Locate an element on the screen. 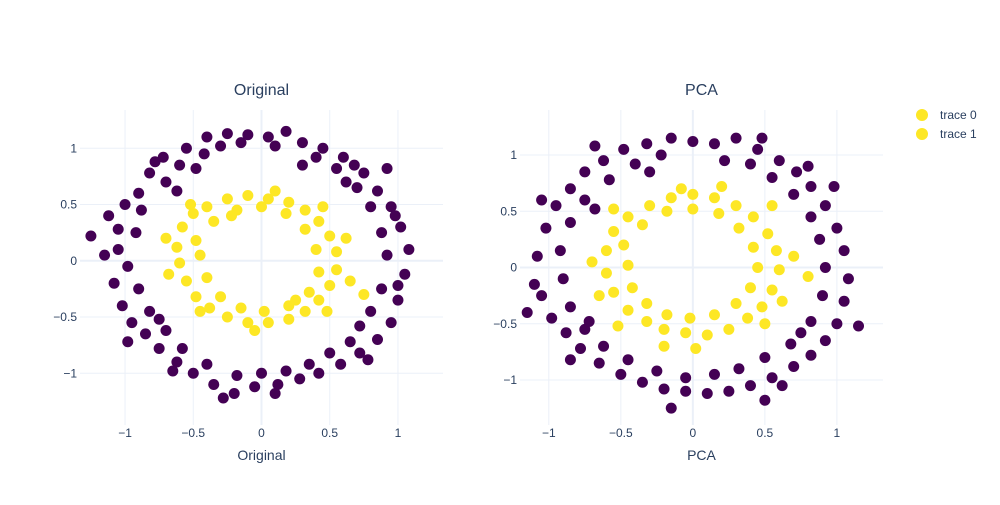 Image resolution: width=1000 pixels, height=505 pixels. x-axis-title: Original is located at coordinates (261, 455).